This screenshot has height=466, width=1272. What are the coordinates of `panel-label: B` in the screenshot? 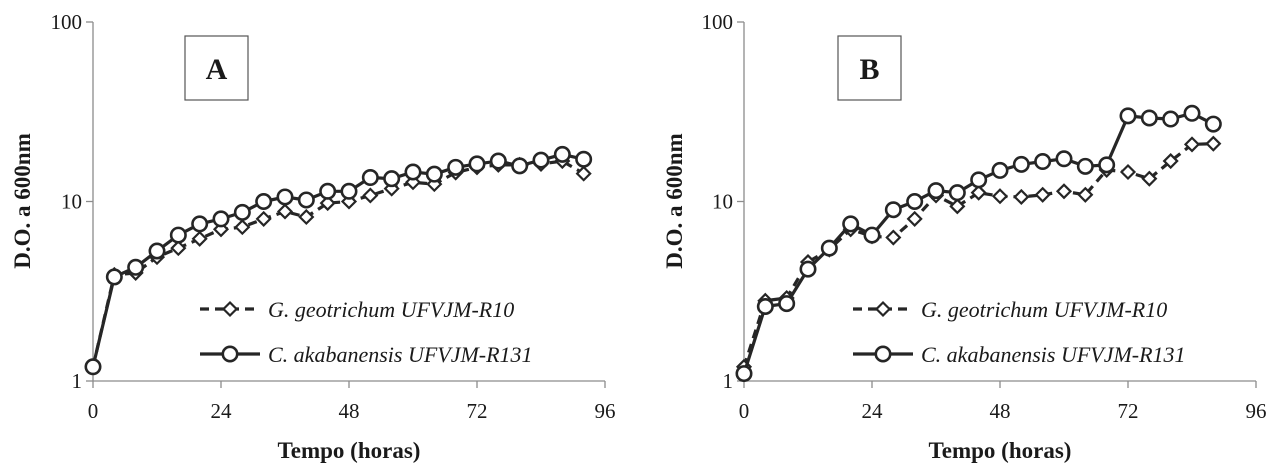 It's located at (869, 69).